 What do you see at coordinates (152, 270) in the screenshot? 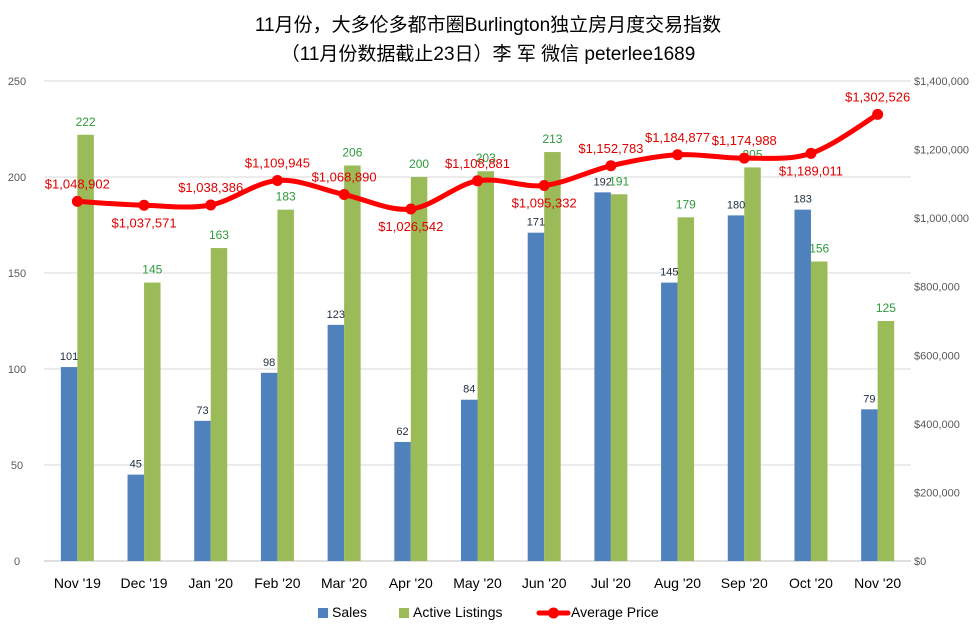
I see `listings-data-label: 145` at bounding box center [152, 270].